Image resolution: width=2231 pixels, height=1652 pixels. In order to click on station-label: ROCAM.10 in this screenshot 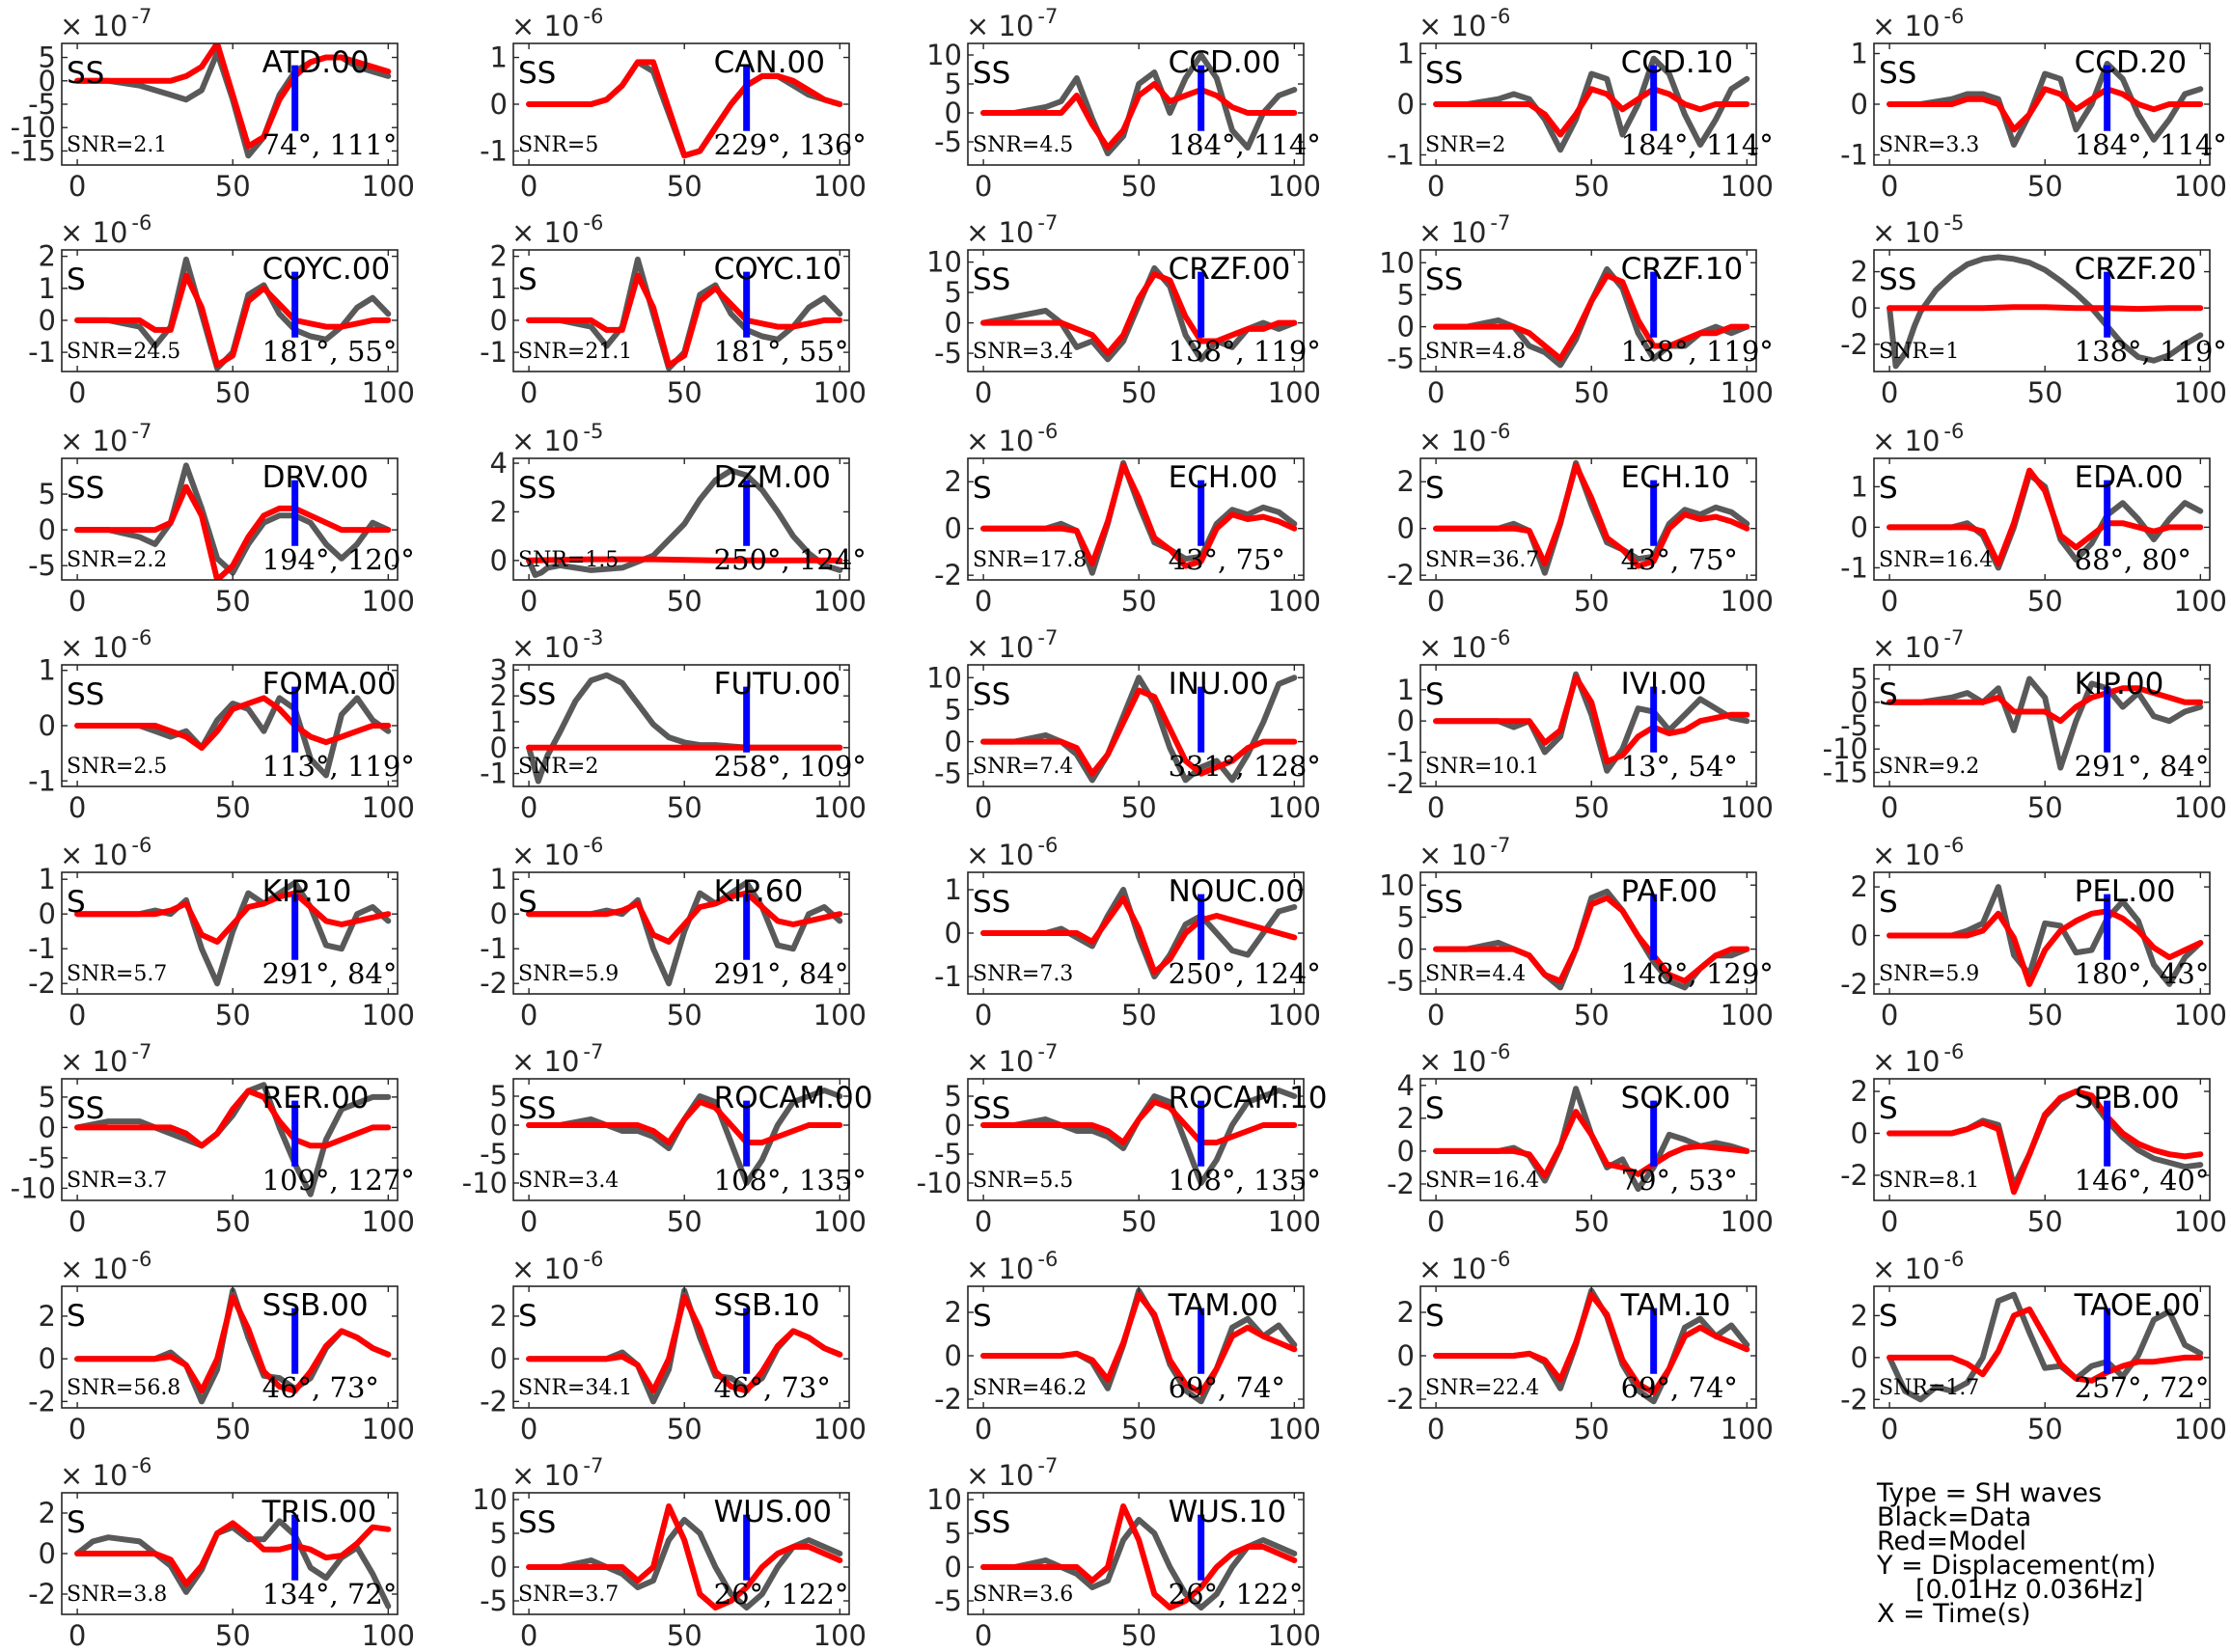, I will do `click(1249, 1098)`.